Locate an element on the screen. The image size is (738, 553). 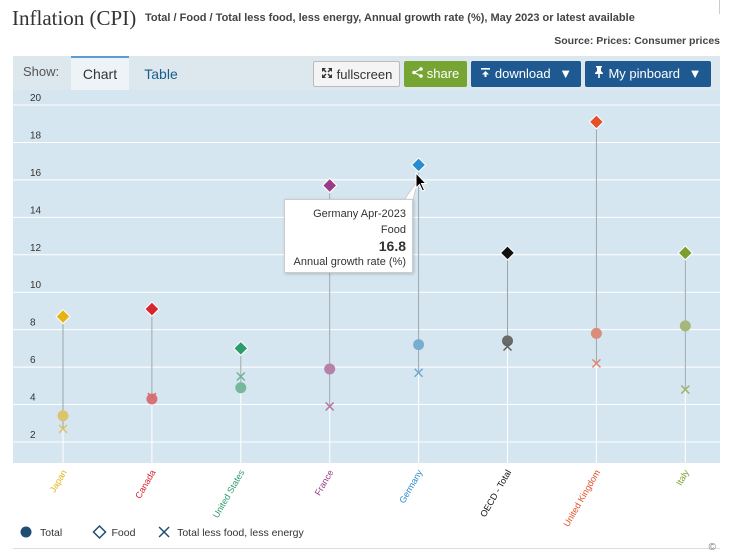
tooltip-measure: Annual growth rate (%) is located at coordinates (350, 262).